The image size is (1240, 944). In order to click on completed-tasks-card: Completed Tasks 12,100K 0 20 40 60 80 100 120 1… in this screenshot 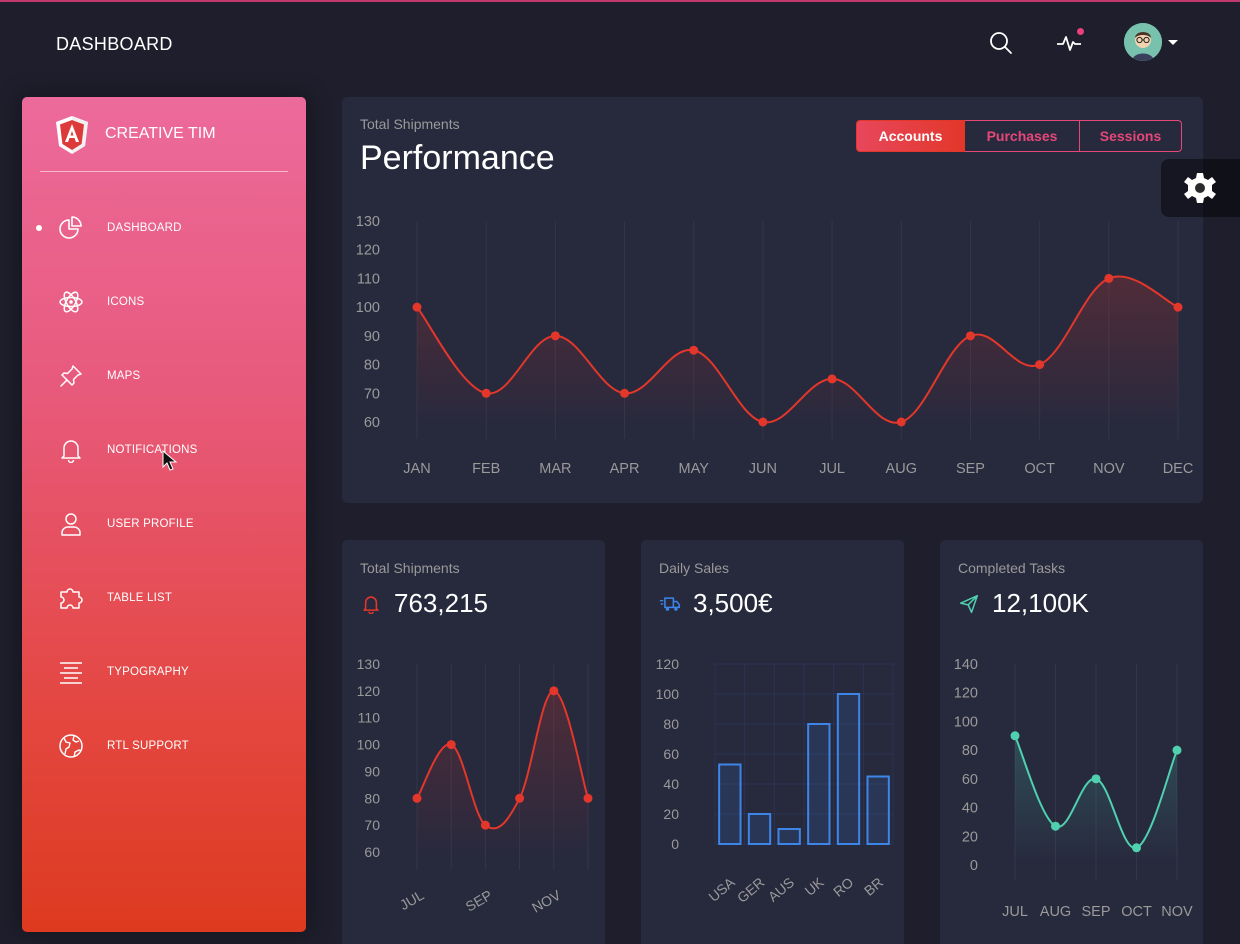, I will do `click(1071, 742)`.